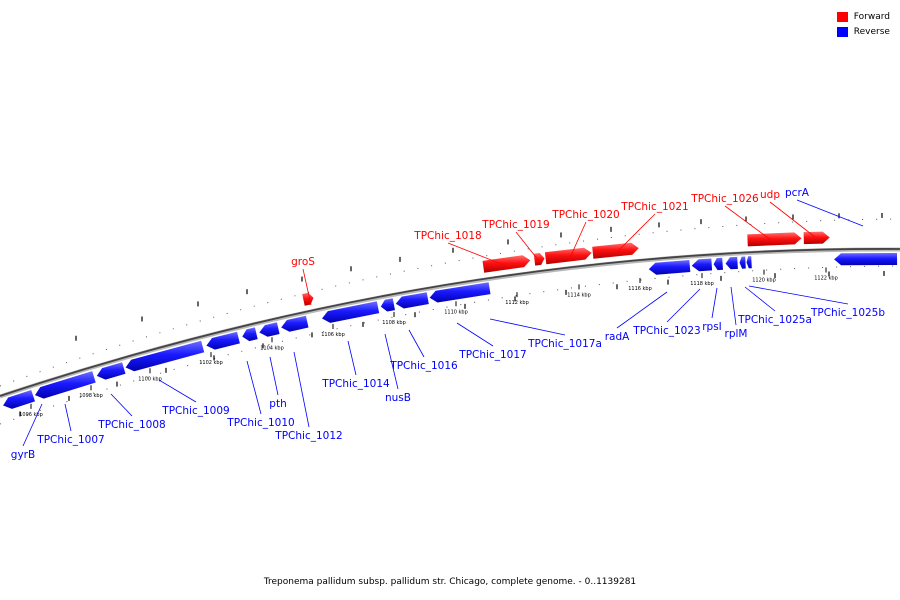 This screenshot has width=900, height=600. What do you see at coordinates (394, 323) in the screenshot?
I see `coordinate-label: 1108 kbp` at bounding box center [394, 323].